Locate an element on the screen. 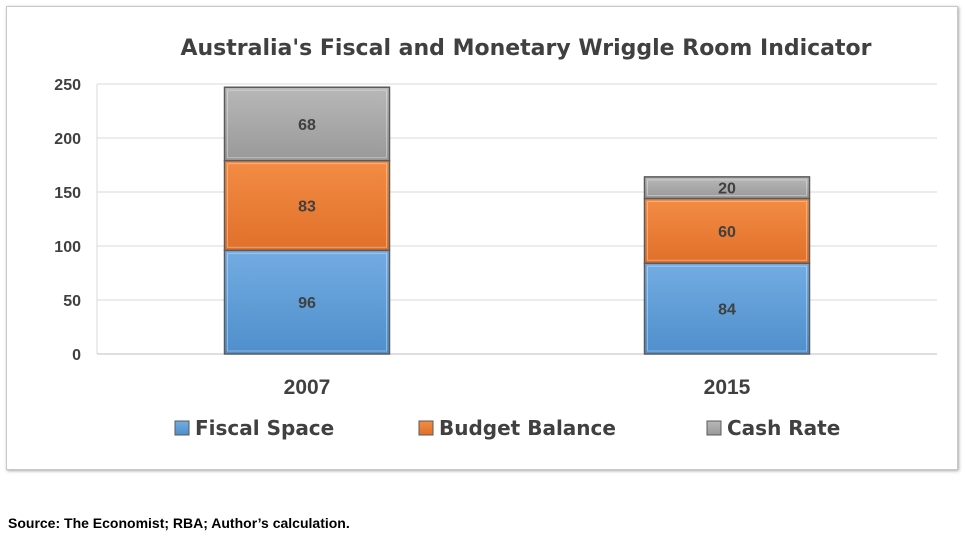 This screenshot has width=965, height=540. legend-label: Fiscal Space is located at coordinates (264, 428).